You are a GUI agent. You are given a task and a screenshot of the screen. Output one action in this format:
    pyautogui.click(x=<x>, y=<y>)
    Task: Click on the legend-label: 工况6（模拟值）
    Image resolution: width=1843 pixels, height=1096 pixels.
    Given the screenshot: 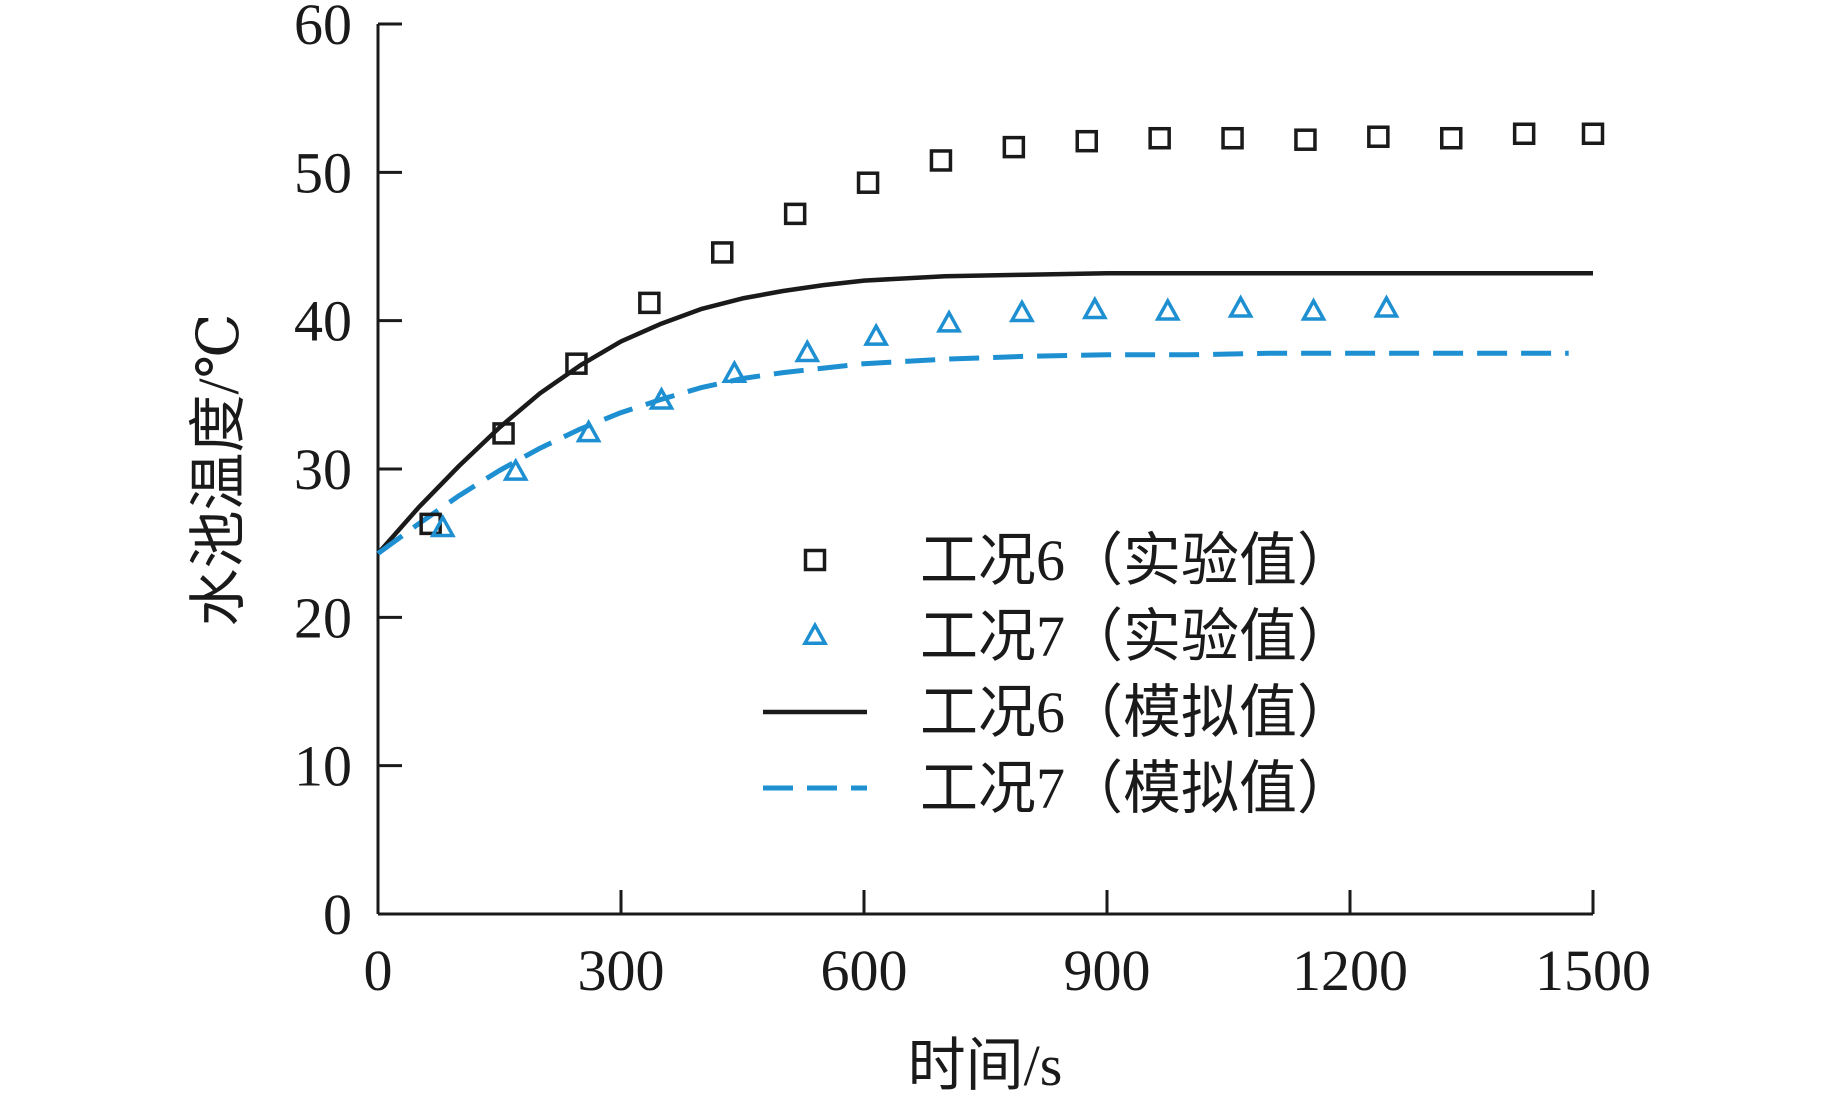 What is the action you would take?
    pyautogui.click(x=1137, y=712)
    